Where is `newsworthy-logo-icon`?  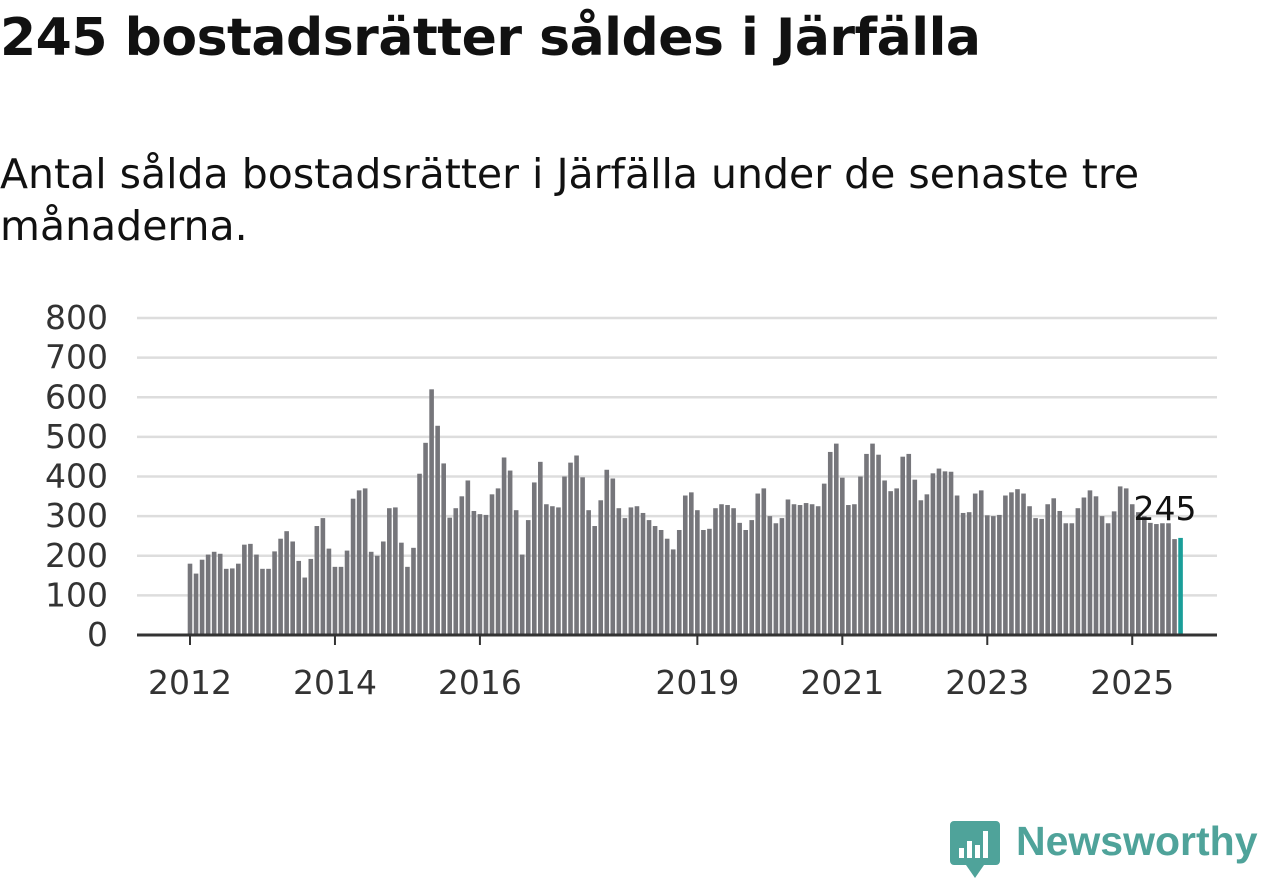 newsworthy-logo-icon is located at coordinates (975, 849).